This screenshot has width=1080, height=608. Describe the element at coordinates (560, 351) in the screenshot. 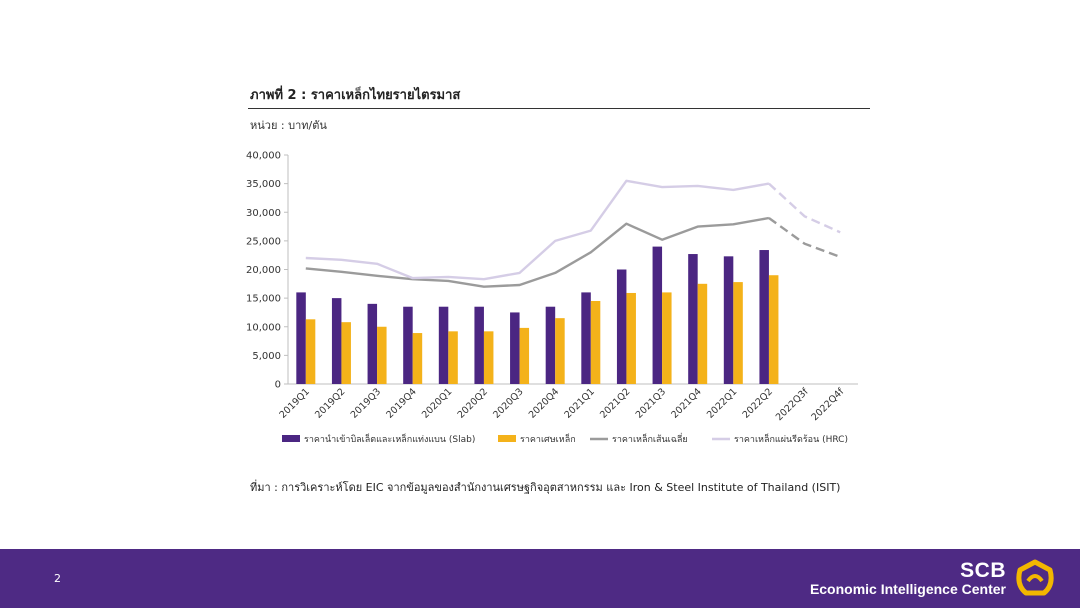

I see `bar-scrap-2020q4` at that location.